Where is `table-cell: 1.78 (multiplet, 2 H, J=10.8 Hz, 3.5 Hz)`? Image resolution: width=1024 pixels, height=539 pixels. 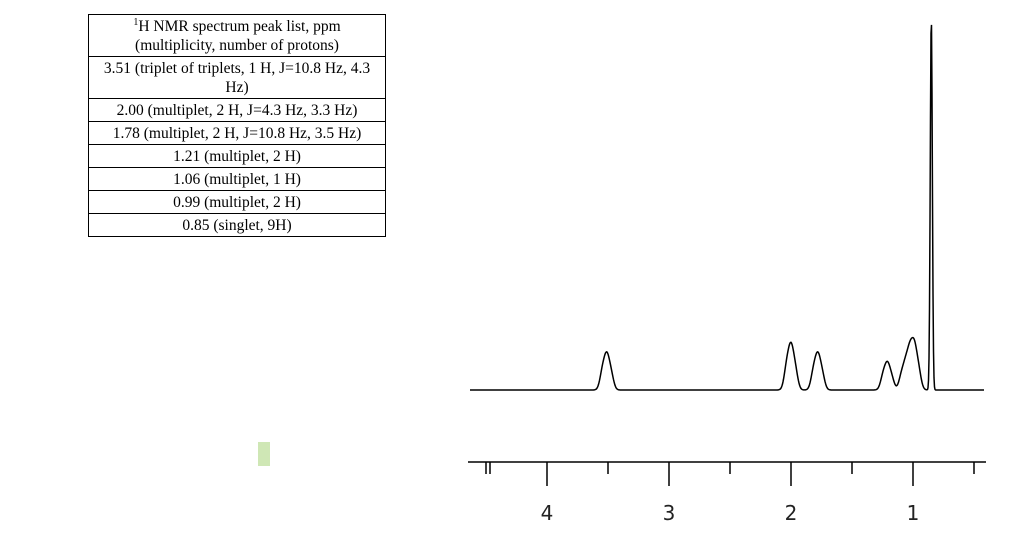
table-cell: 1.78 (multiplet, 2 H, J=10.8 Hz, 3.5 Hz) is located at coordinates (237, 133).